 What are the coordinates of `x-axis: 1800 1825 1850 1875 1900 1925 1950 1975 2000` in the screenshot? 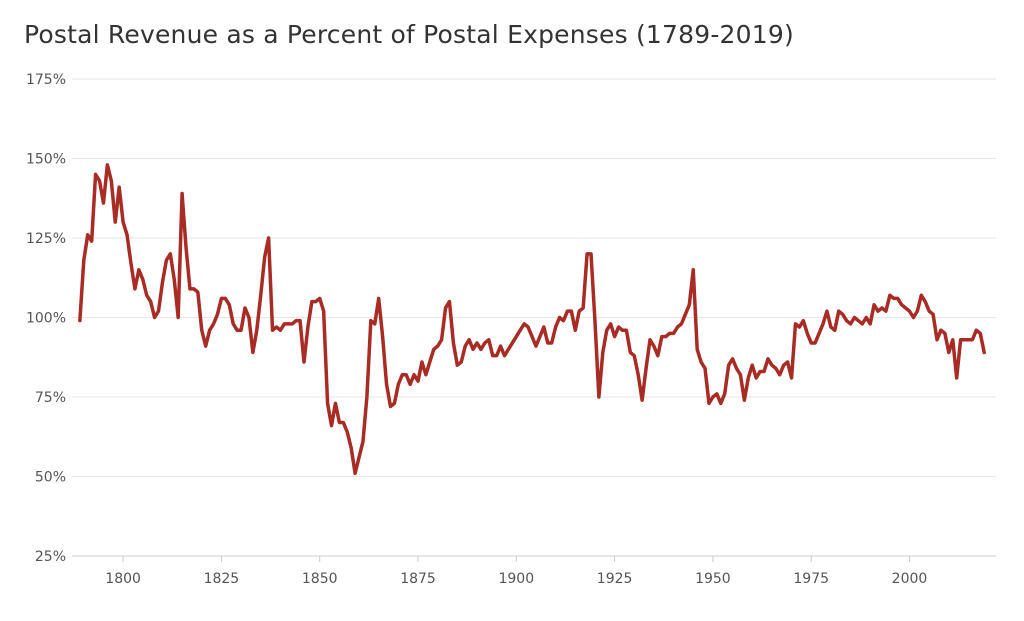 It's located at (534, 571).